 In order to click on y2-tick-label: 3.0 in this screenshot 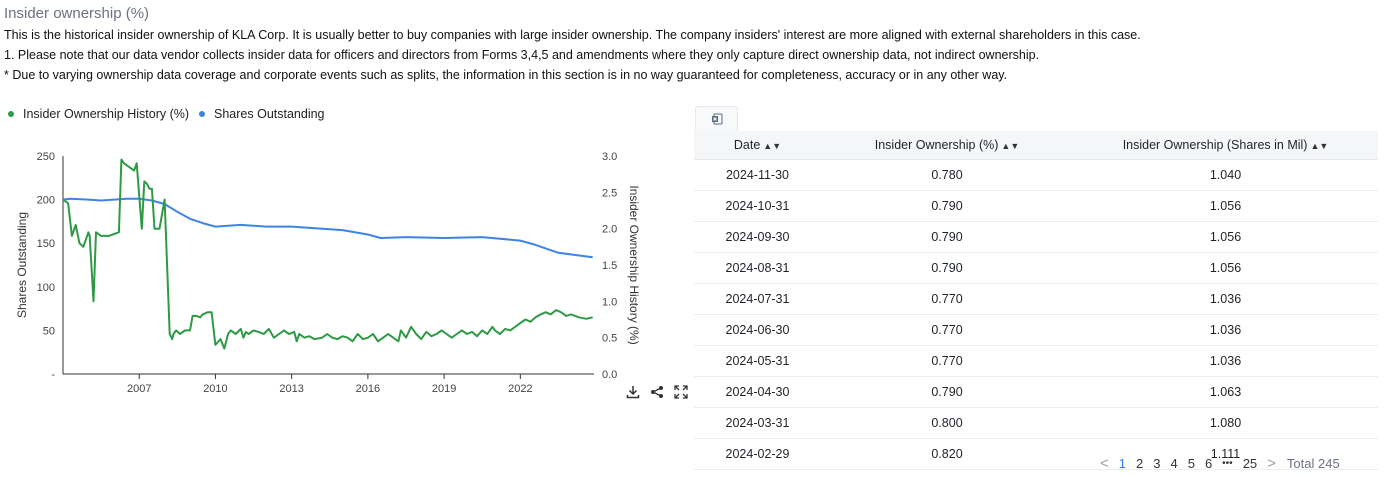, I will do `click(609, 157)`.